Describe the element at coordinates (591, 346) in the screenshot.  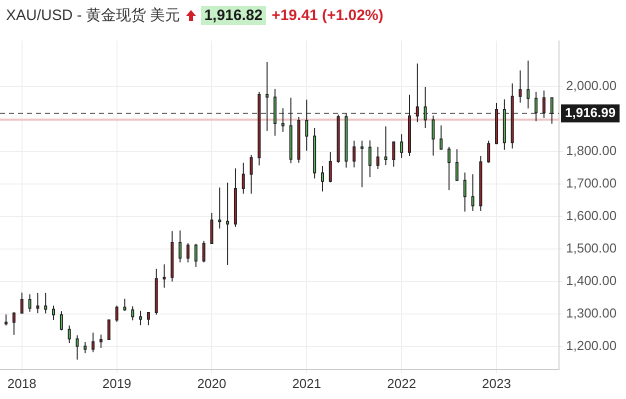
I see `y-tick-label: 1,200.00` at that location.